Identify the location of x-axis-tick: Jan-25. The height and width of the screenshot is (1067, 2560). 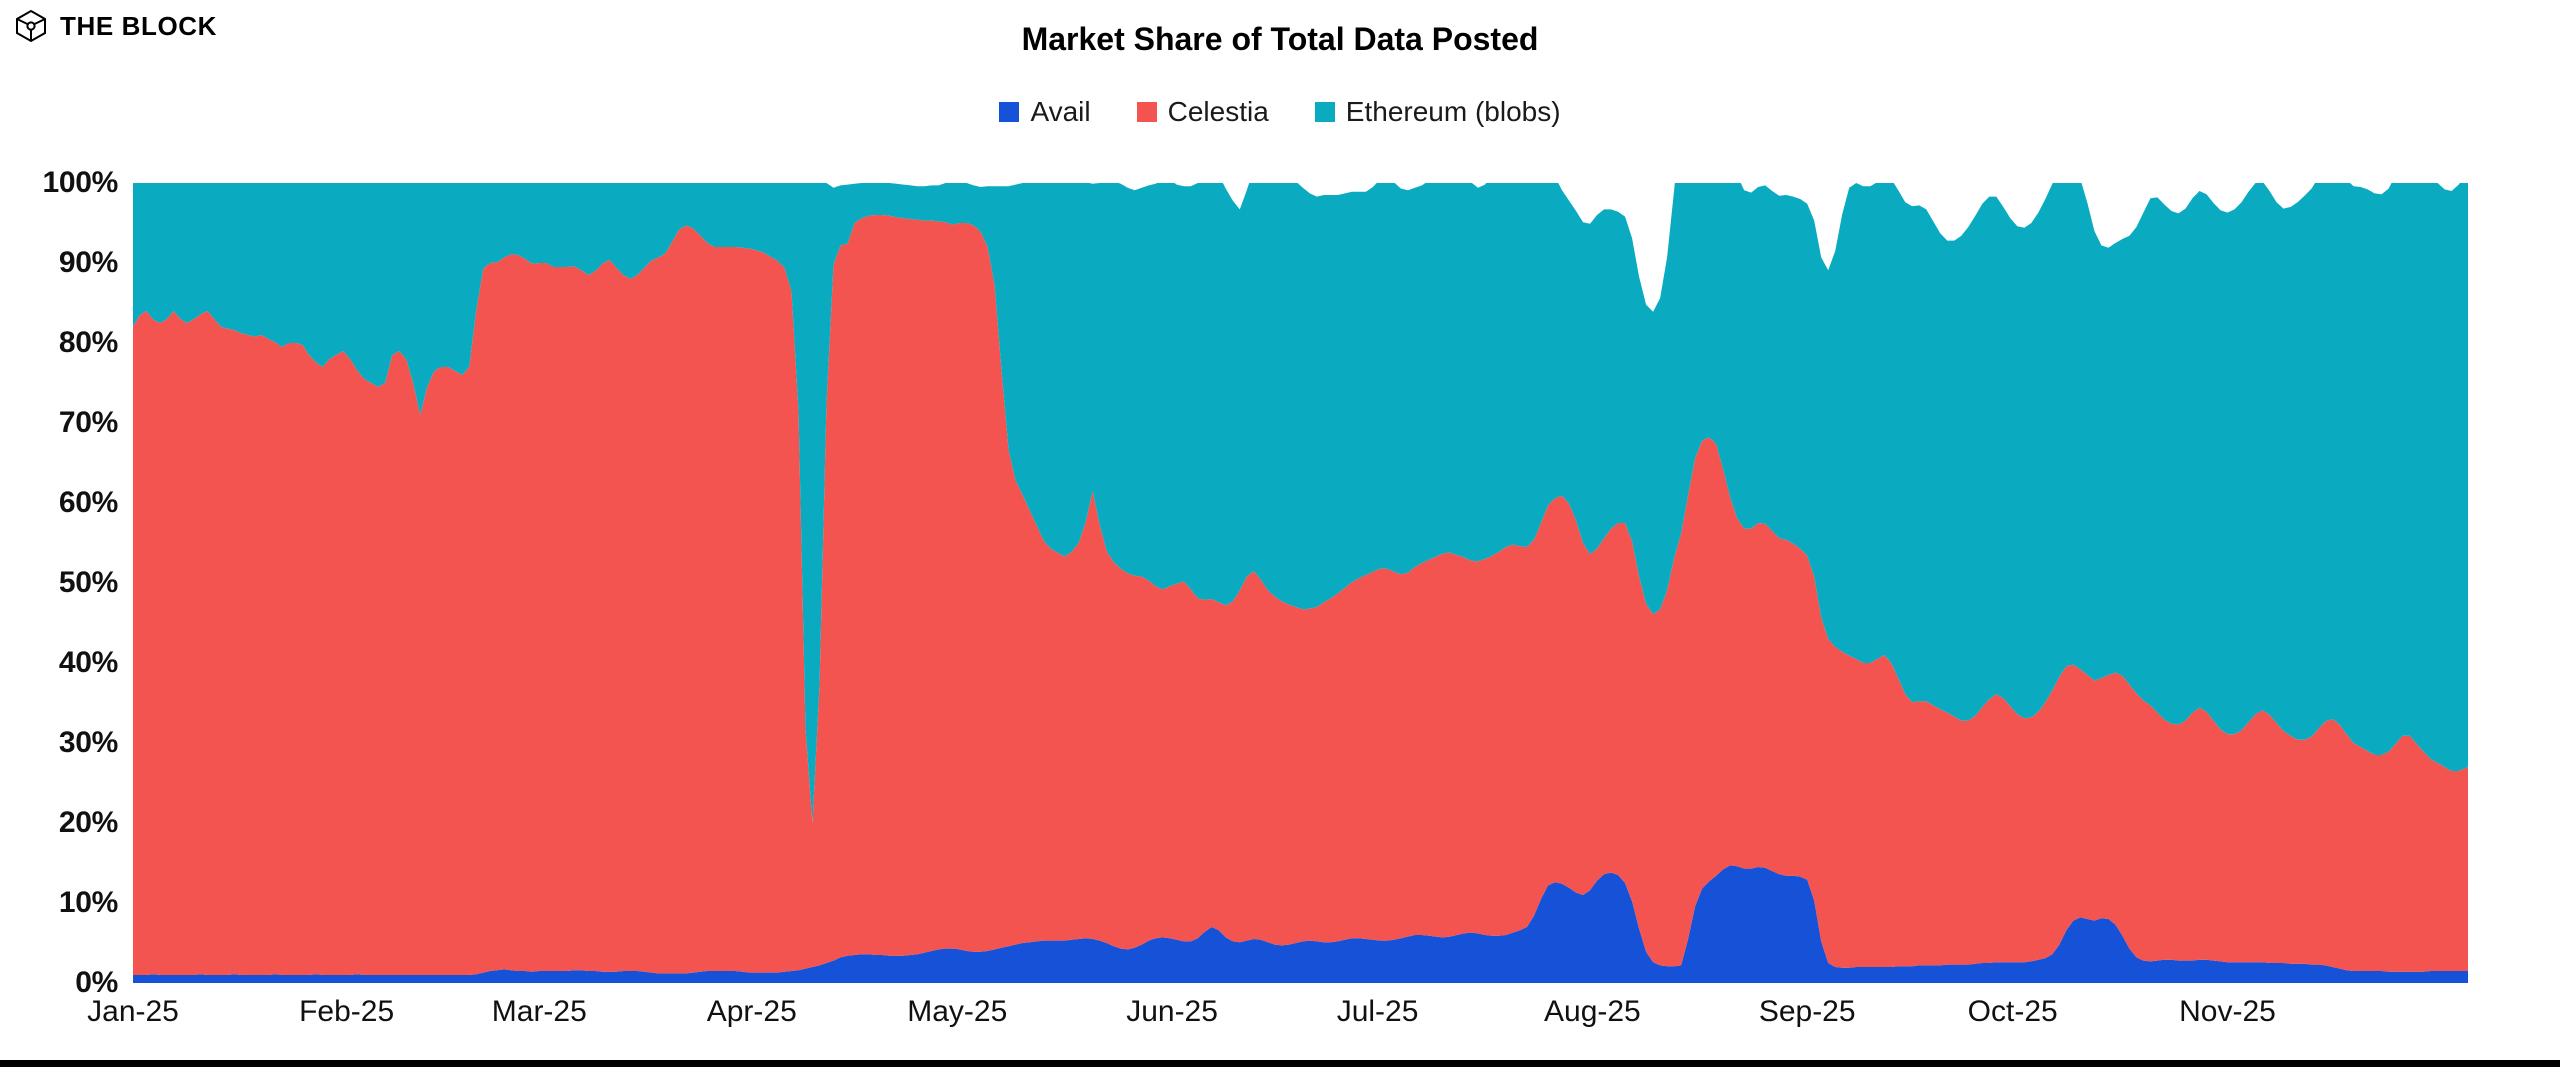
(133, 1011).